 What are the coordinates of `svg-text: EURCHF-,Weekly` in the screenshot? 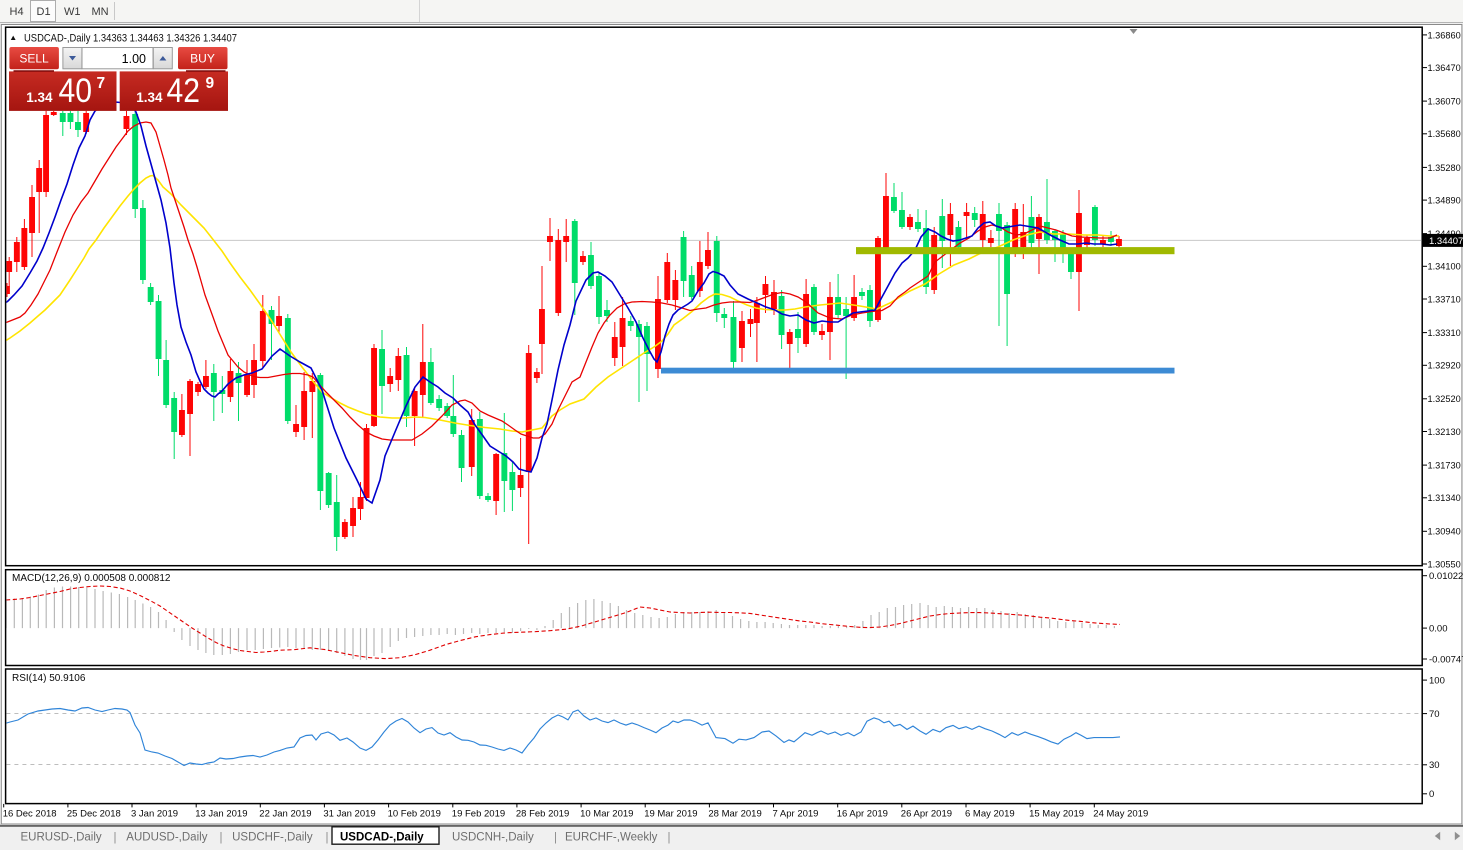 It's located at (611, 838).